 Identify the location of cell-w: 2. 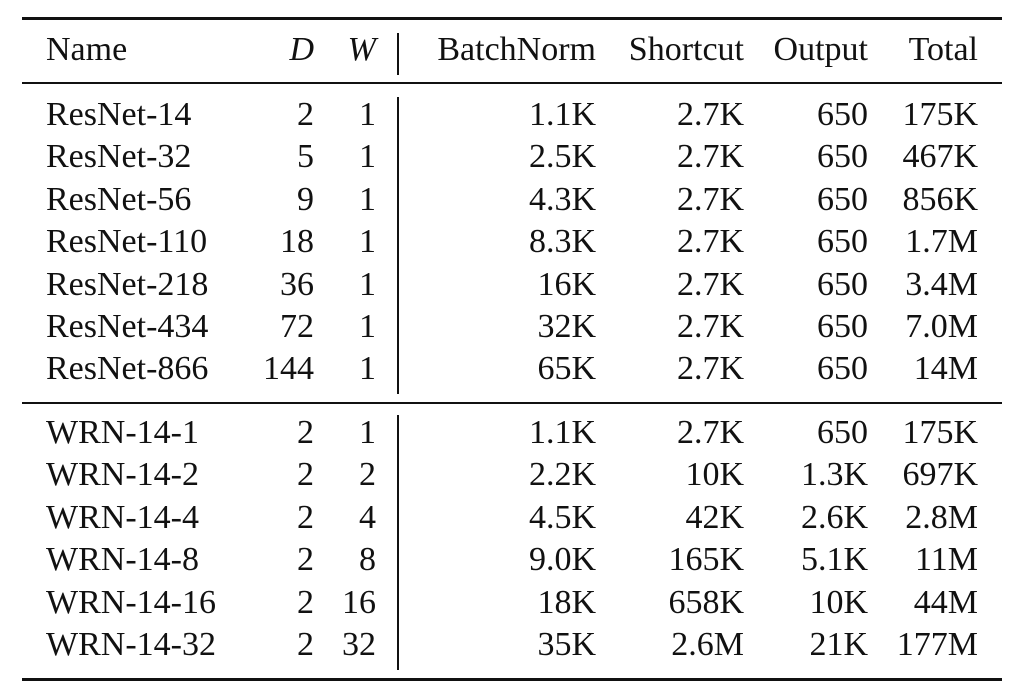
(367, 475).